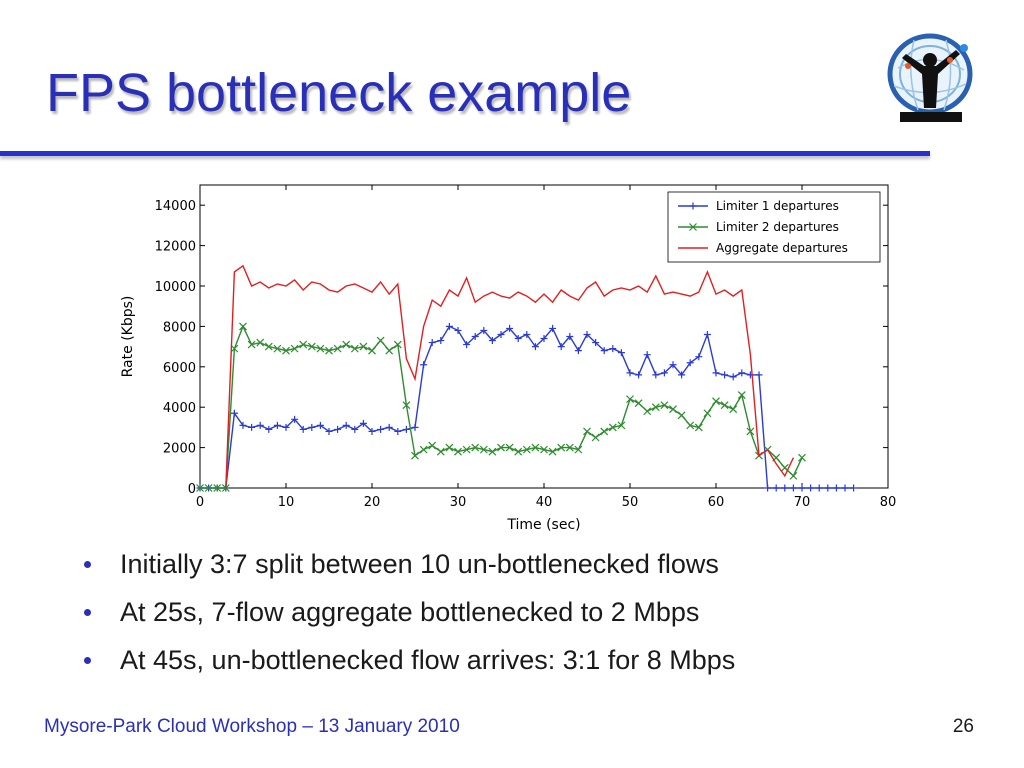  Describe the element at coordinates (544, 502) in the screenshot. I see `x-tick-label: 40` at that location.